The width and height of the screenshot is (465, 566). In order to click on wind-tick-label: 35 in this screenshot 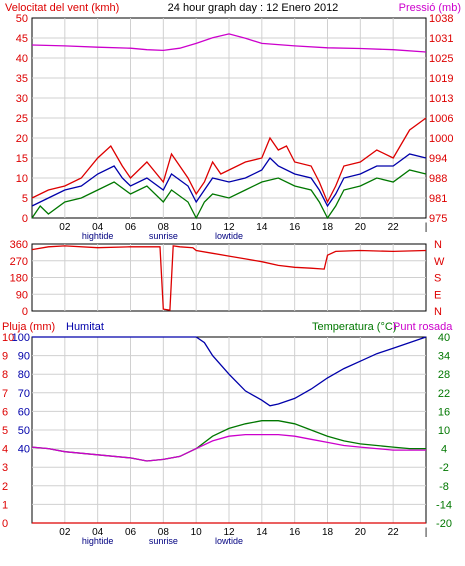, I will do `click(22, 79)`.